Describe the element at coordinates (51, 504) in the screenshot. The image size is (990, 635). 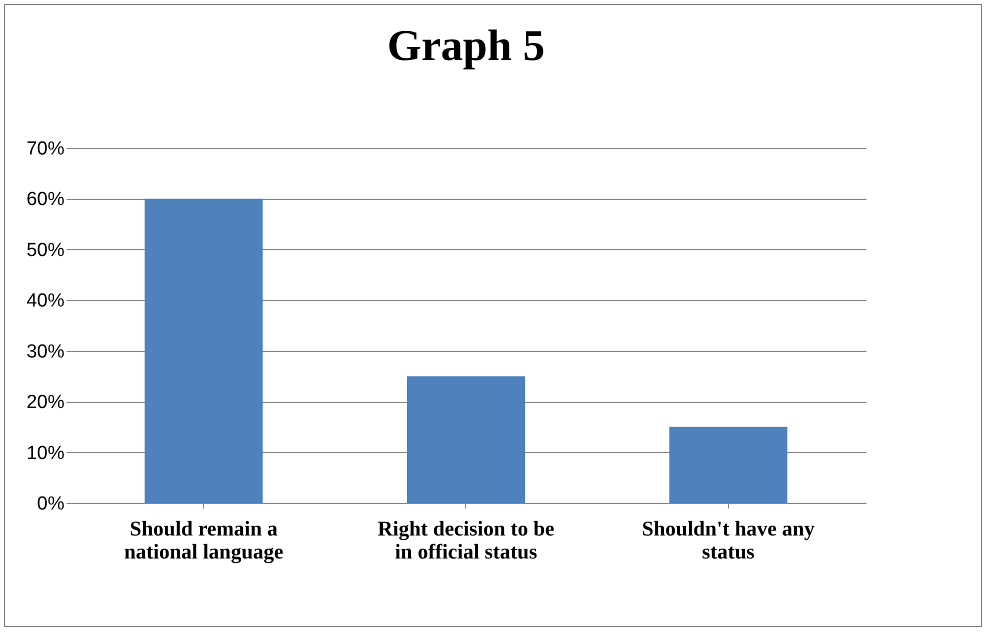
I see `y-tick-label: 0%` at that location.